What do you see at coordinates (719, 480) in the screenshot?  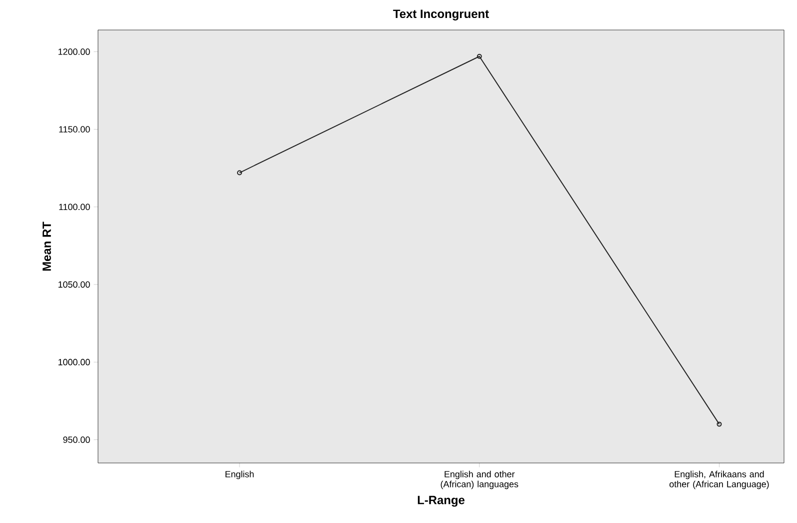 I see `x-tick-label: English, Afrikaans and other (African Language)` at bounding box center [719, 480].